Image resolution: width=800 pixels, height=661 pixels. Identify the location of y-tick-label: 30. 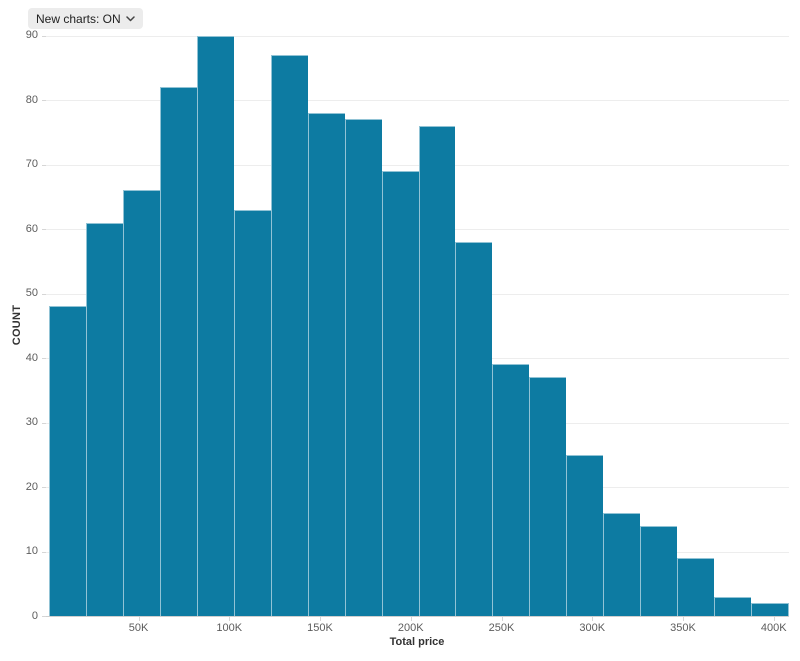
(31, 422).